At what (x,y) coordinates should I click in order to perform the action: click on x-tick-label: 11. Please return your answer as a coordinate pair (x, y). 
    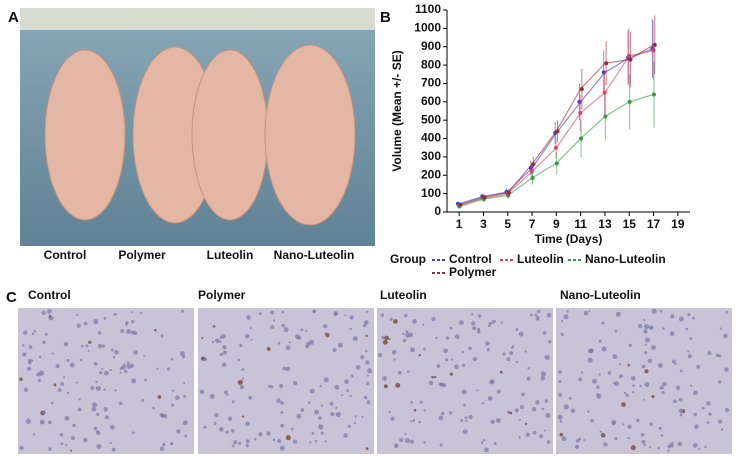
    Looking at the image, I should click on (580, 224).